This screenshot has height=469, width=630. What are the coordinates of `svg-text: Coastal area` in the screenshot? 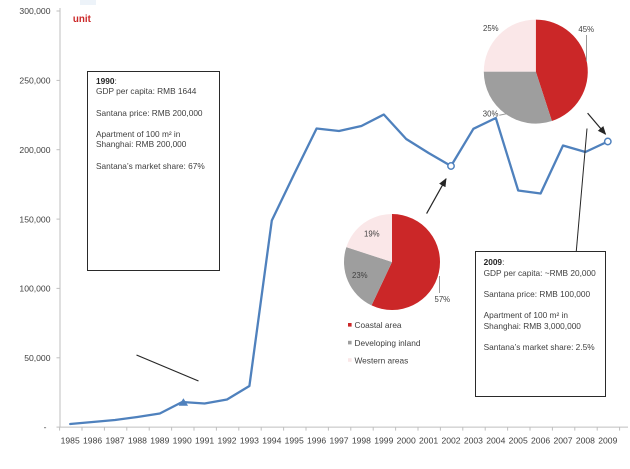 It's located at (378, 325).